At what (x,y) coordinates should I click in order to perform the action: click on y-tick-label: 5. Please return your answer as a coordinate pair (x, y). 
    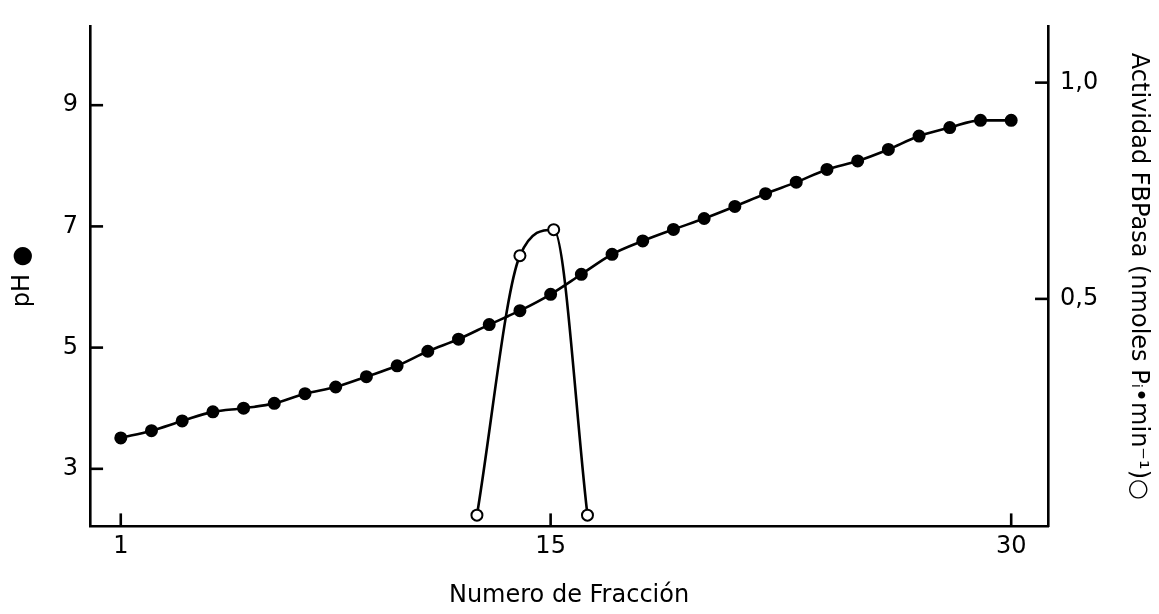
    Looking at the image, I should click on (70, 345).